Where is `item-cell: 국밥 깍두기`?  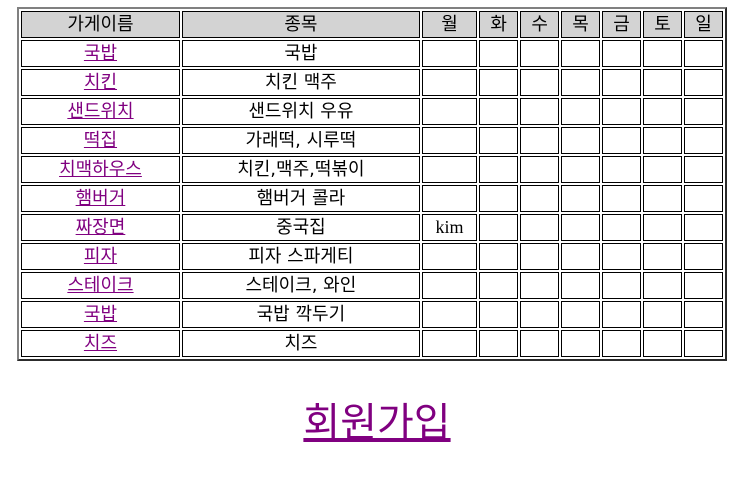
item-cell: 국밥 깍두기 is located at coordinates (300, 314).